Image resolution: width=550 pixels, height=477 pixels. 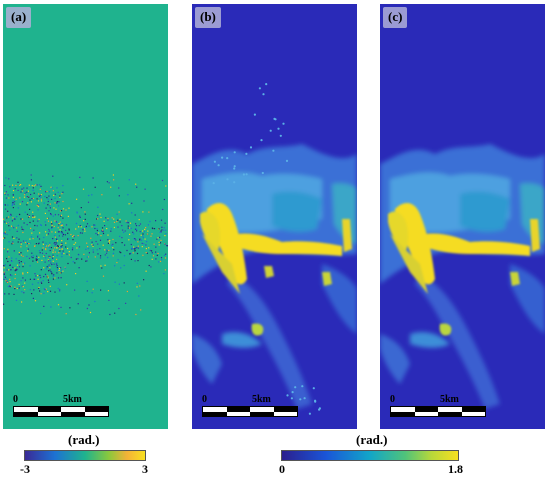 What do you see at coordinates (266, 249) in the screenshot?
I see `scatter-points` at bounding box center [266, 249].